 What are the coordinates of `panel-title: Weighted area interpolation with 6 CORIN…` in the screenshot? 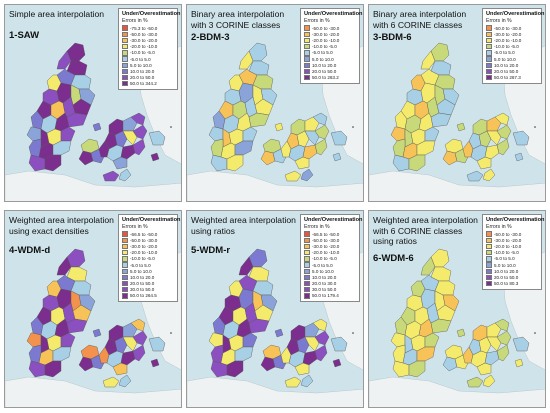 It's located at (425, 230).